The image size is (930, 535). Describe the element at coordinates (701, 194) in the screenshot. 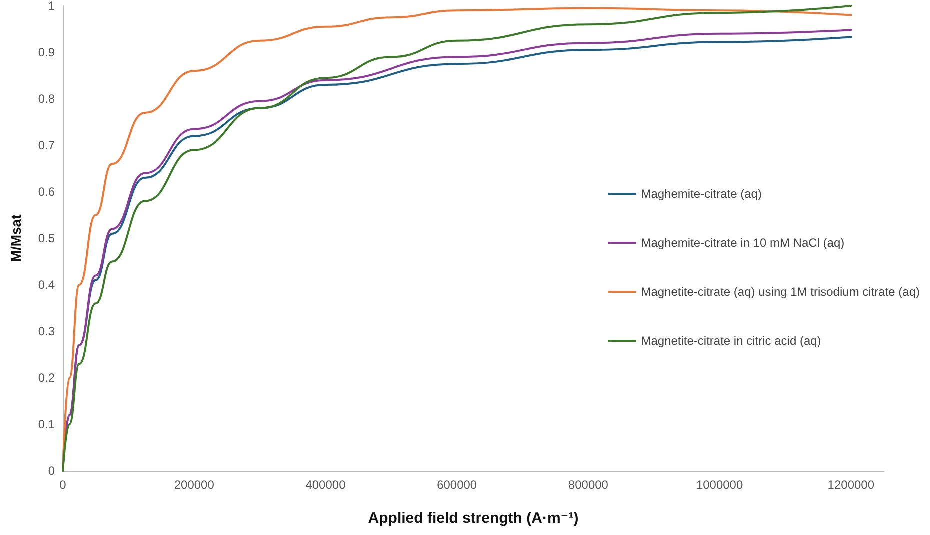

I see `legend-label: Maghemite-citrate (aq)` at that location.